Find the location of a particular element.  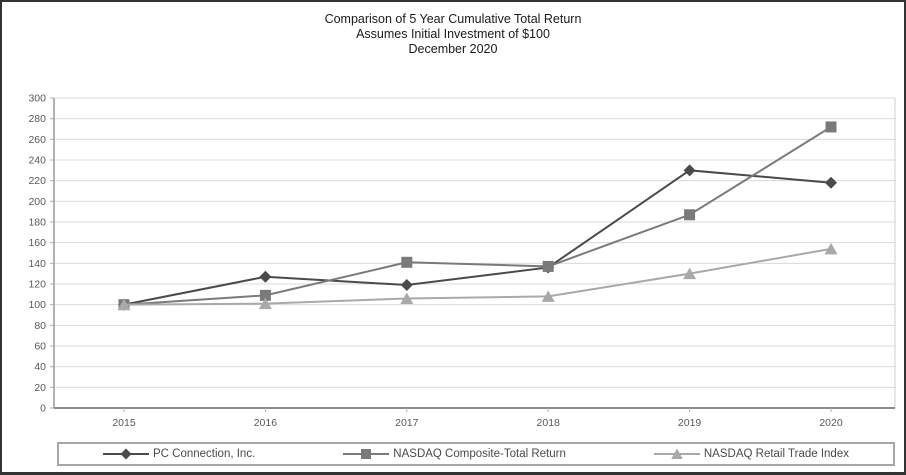

y-tick-label: 300 is located at coordinates (37, 99).